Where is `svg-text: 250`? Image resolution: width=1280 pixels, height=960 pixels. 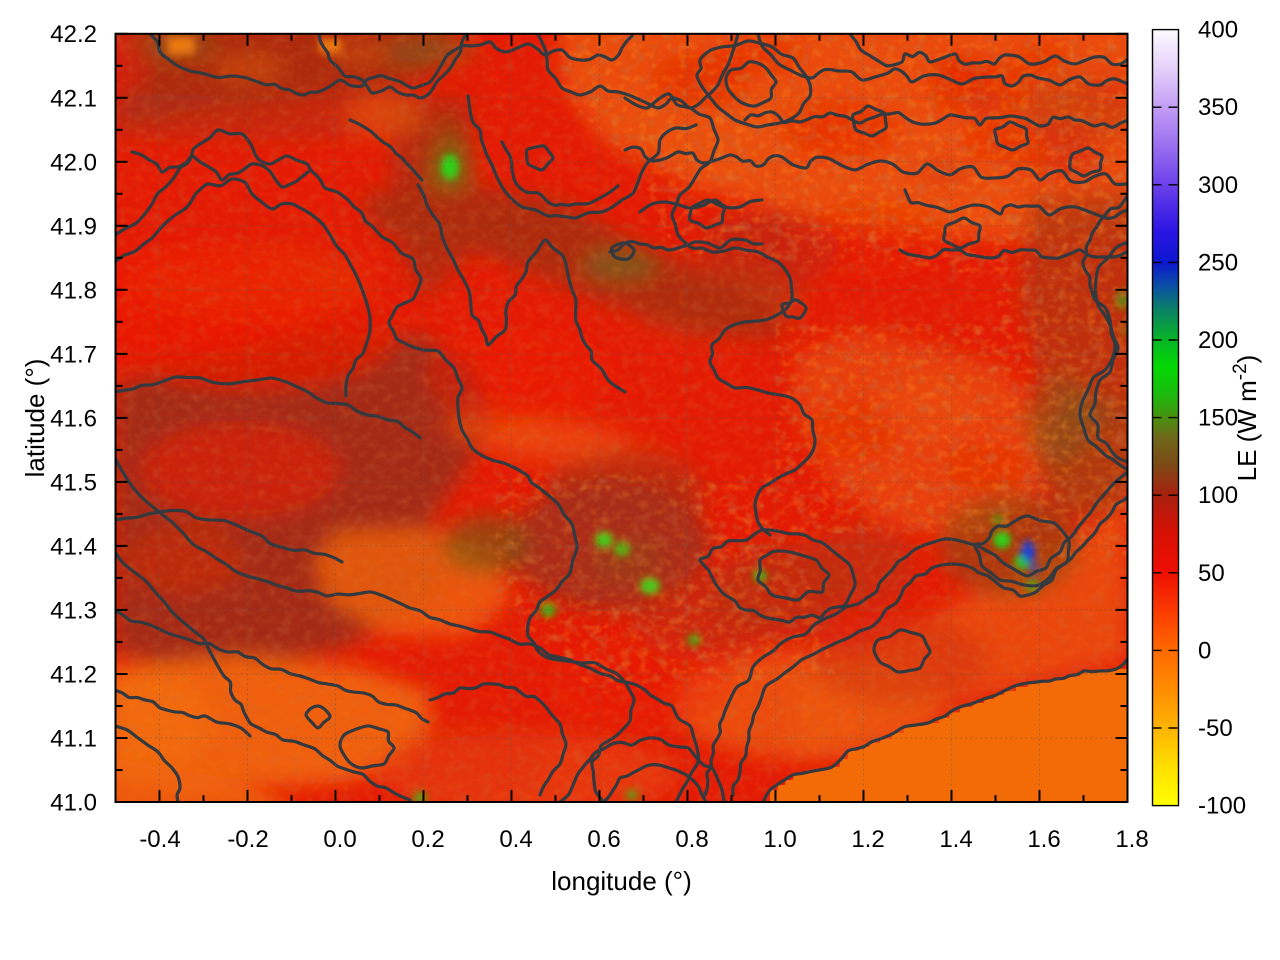 svg-text: 250 is located at coordinates (1218, 262).